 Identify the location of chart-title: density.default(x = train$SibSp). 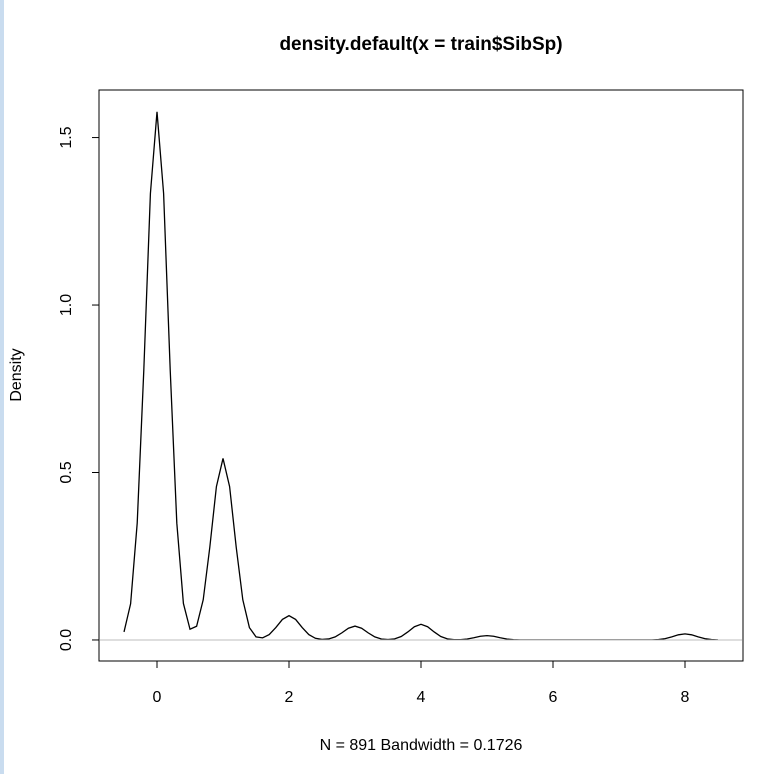
(420, 44).